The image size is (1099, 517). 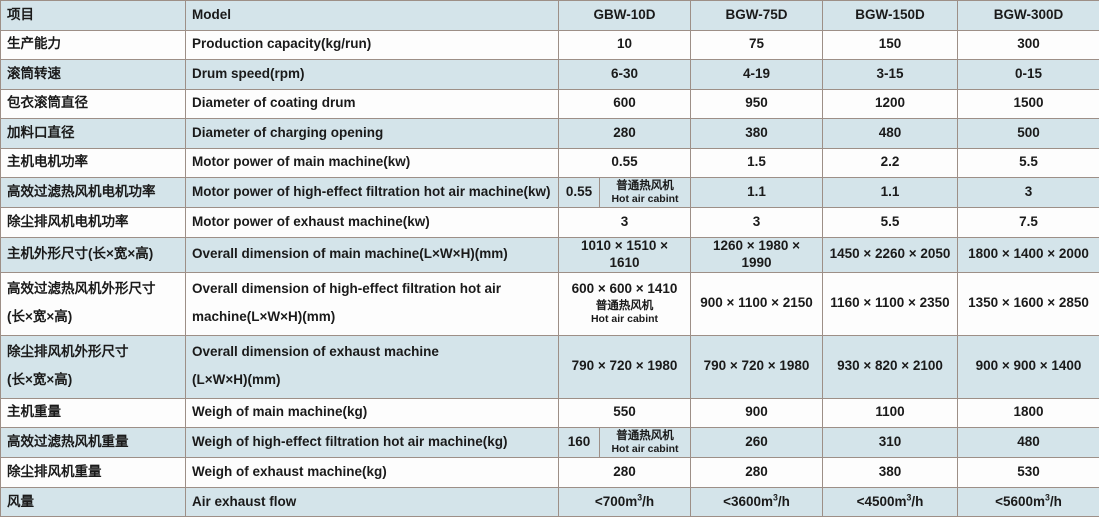 I want to click on value-cell-model-2: 4-19, so click(x=757, y=75).